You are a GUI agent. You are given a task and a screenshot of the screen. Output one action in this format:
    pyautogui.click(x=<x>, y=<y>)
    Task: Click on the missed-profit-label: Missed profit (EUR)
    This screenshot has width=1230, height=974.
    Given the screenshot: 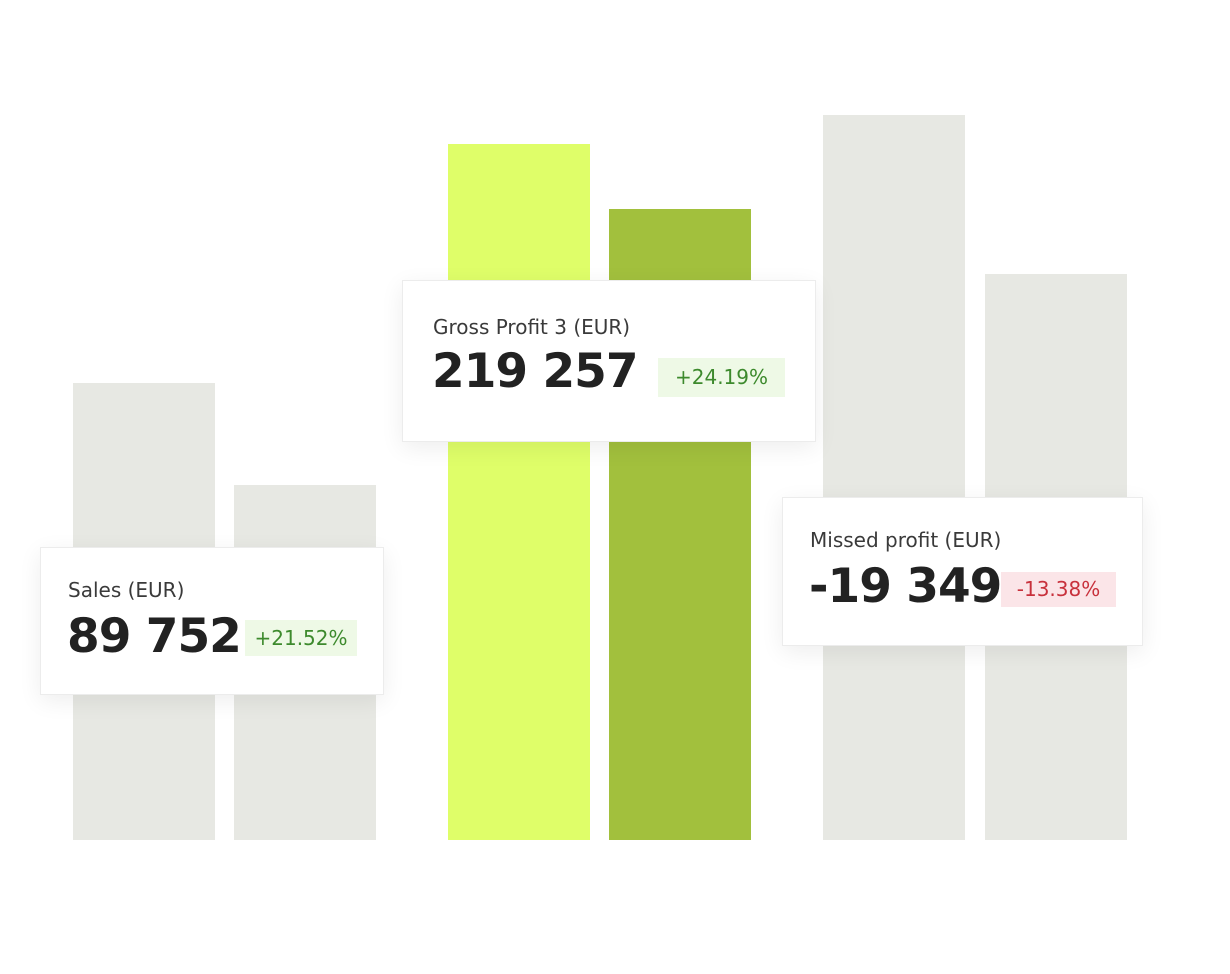 What is the action you would take?
    pyautogui.click(x=906, y=540)
    